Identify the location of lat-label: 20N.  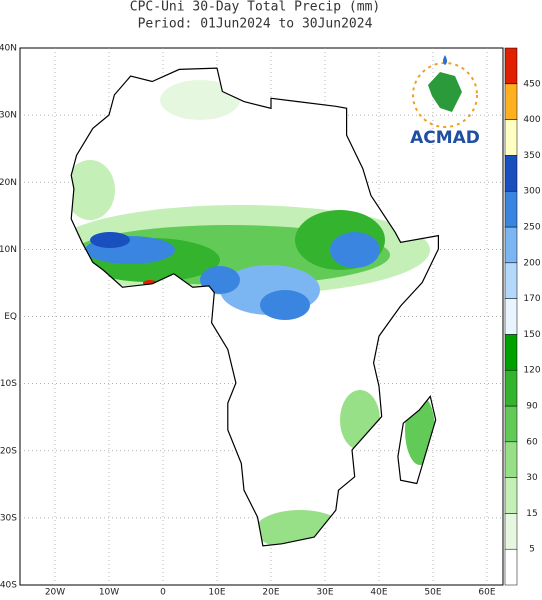
(8, 183).